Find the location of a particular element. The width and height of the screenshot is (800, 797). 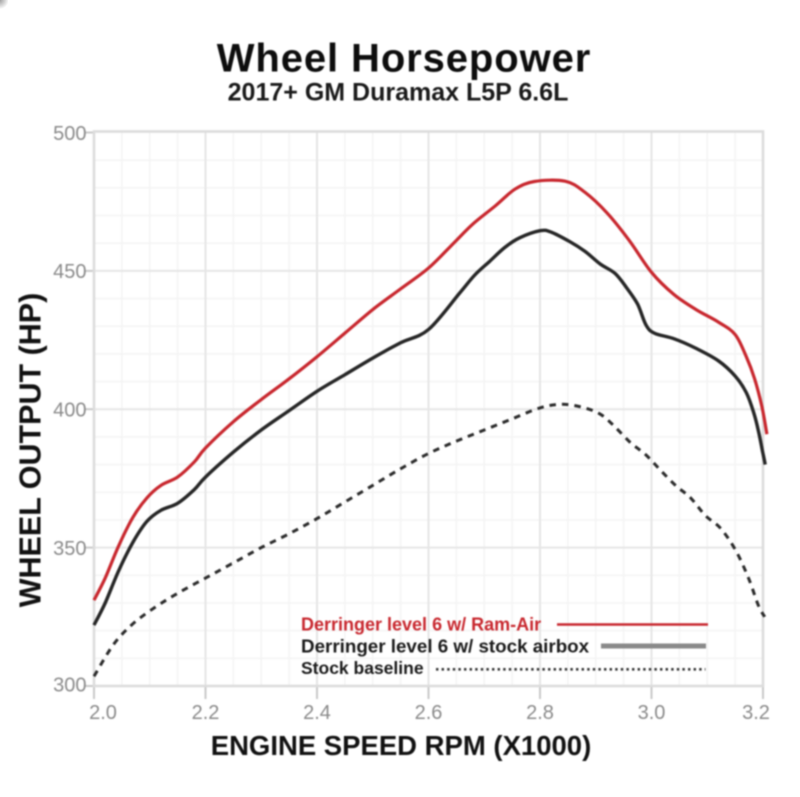

svg-text:Derringer level 6 w/ stock air: Derringer level 6 w/ stock airbox is located at coordinates (445, 646).